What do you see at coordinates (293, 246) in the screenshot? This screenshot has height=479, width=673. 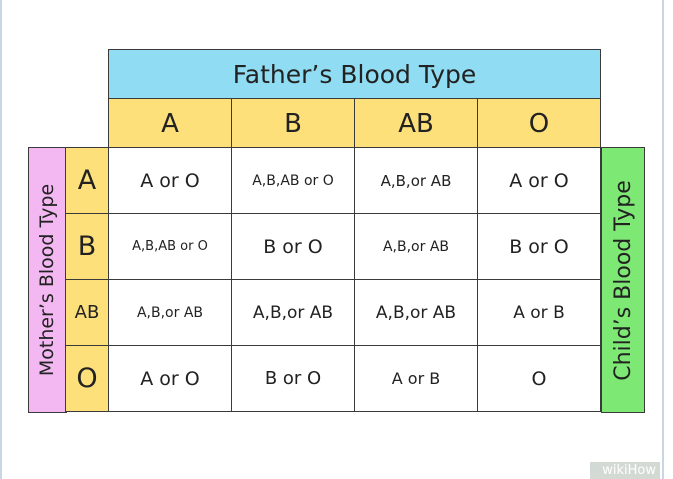 I see `cell-b-b: B or O` at bounding box center [293, 246].